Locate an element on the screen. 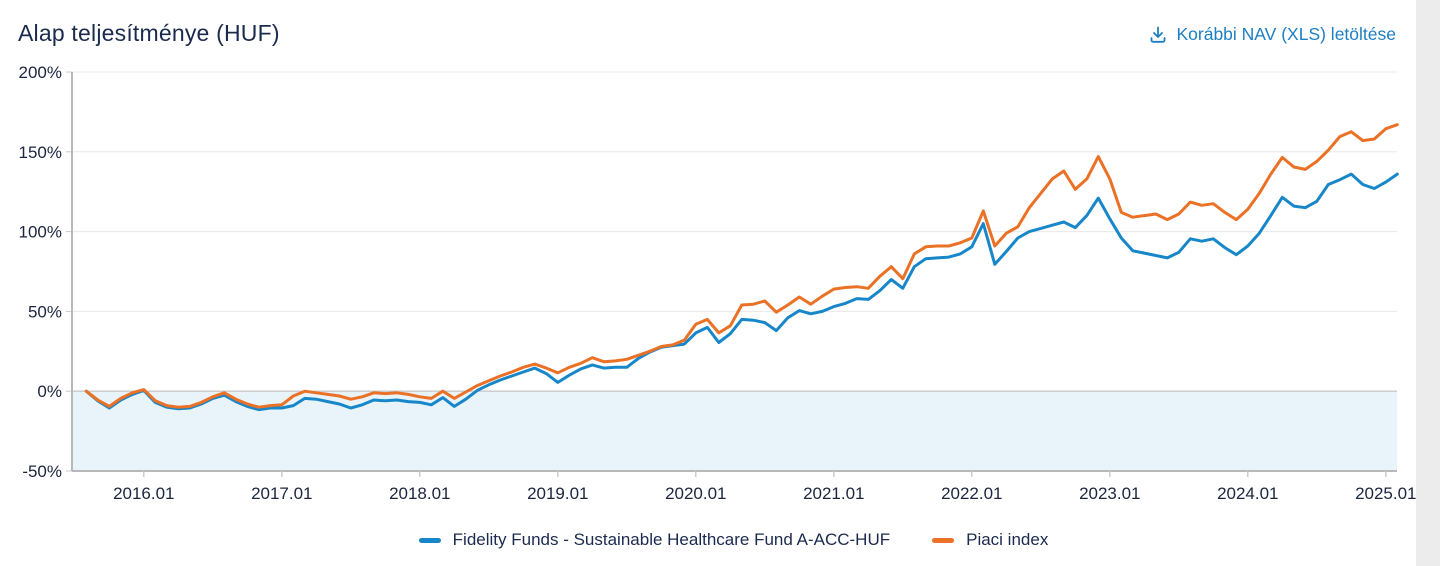 The image size is (1440, 566). x-axis-label: 2016.01 is located at coordinates (143, 493).